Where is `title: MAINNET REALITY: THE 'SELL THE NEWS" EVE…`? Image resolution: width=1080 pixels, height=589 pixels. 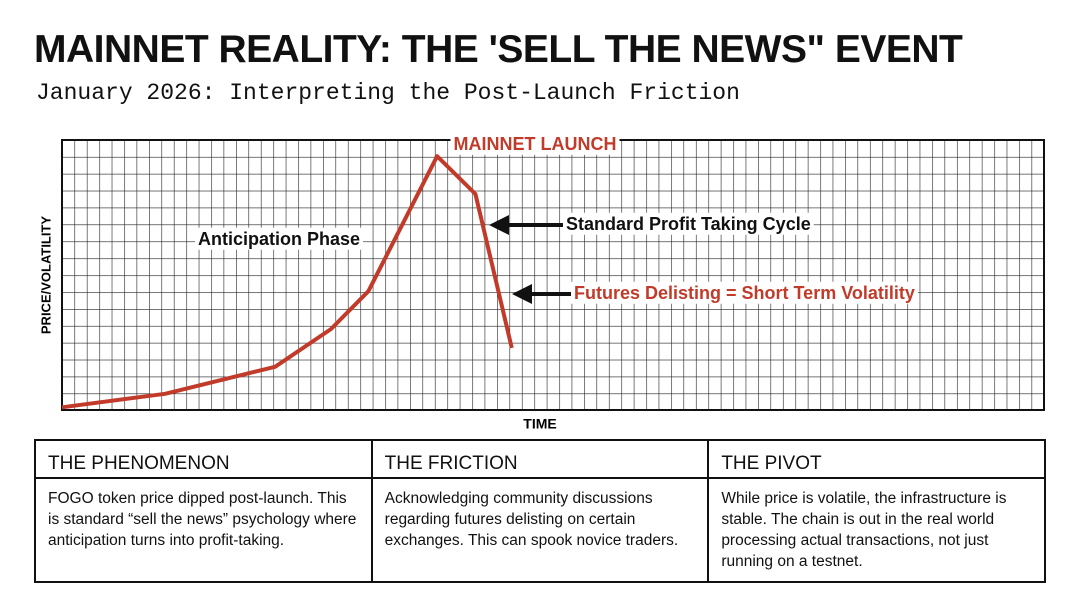 title: MAINNET REALITY: THE 'SELL THE NEWS" EVE… is located at coordinates (498, 49).